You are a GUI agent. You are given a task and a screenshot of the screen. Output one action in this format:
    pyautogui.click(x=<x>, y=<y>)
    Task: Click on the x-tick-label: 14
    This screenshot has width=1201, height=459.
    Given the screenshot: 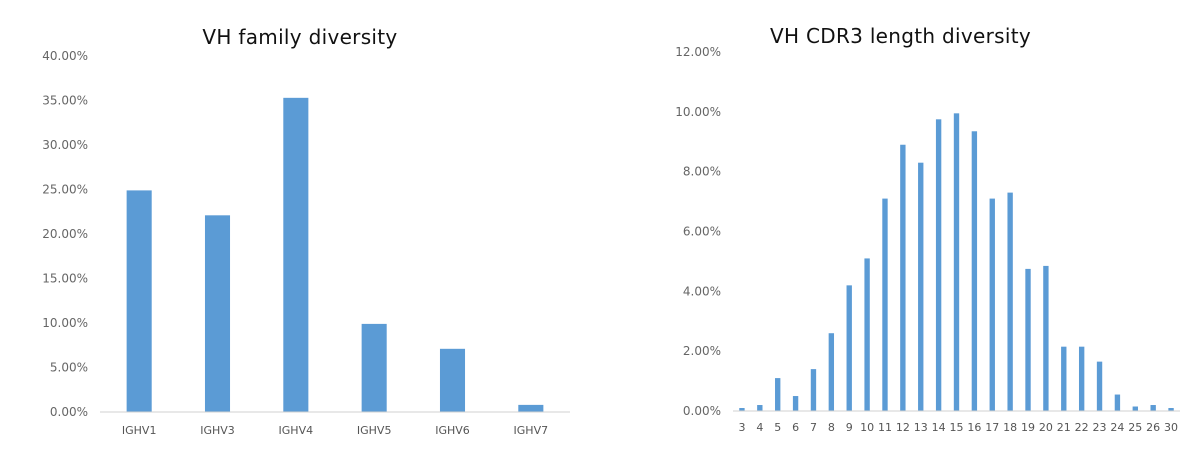 What is the action you would take?
    pyautogui.click(x=939, y=427)
    